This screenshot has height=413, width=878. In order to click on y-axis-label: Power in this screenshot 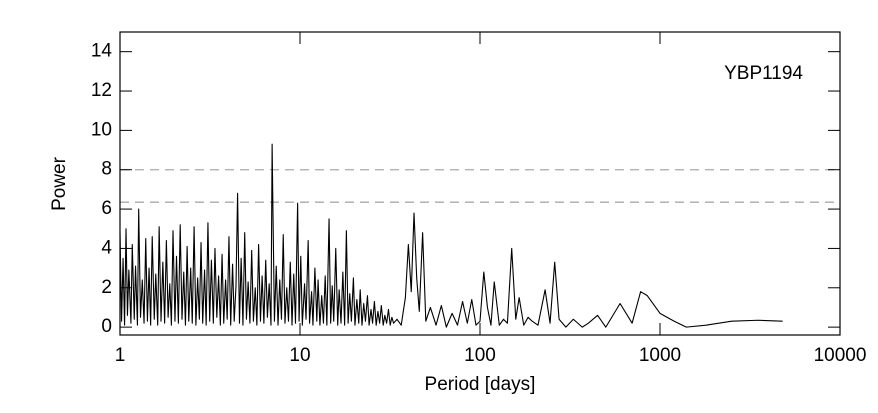, I will do `click(59, 183)`.